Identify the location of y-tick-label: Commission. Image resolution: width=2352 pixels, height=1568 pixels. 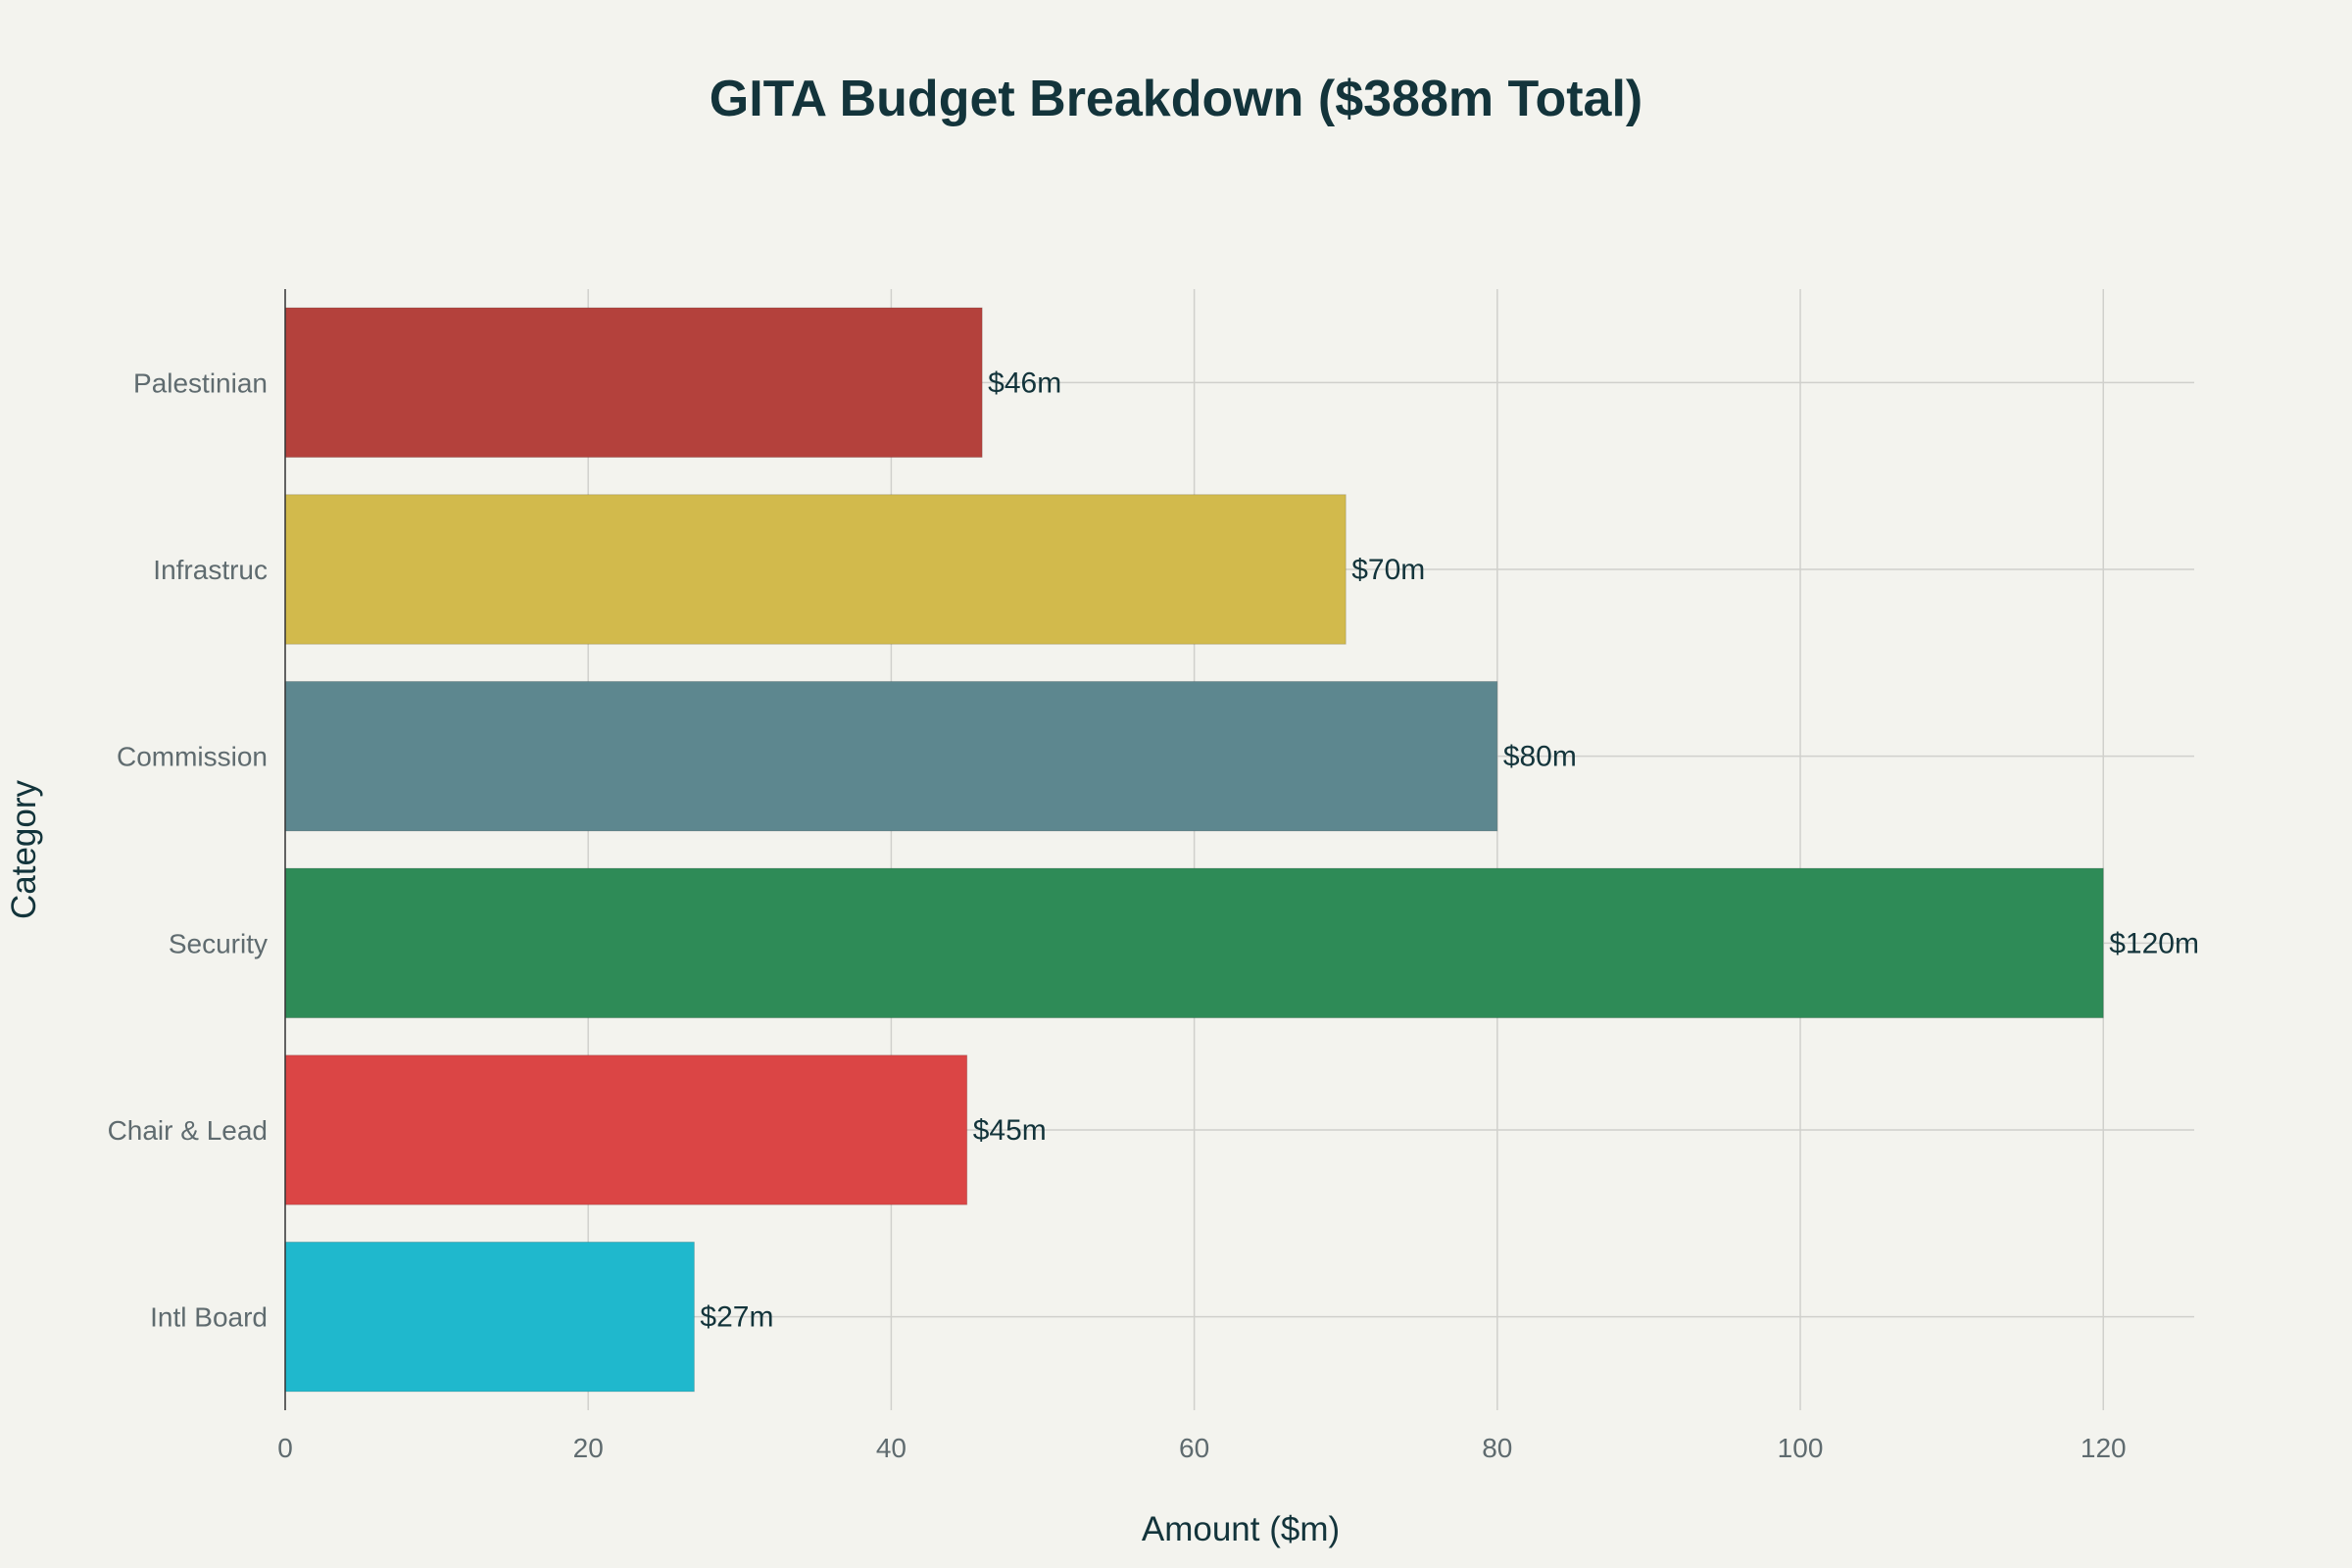
(192, 757).